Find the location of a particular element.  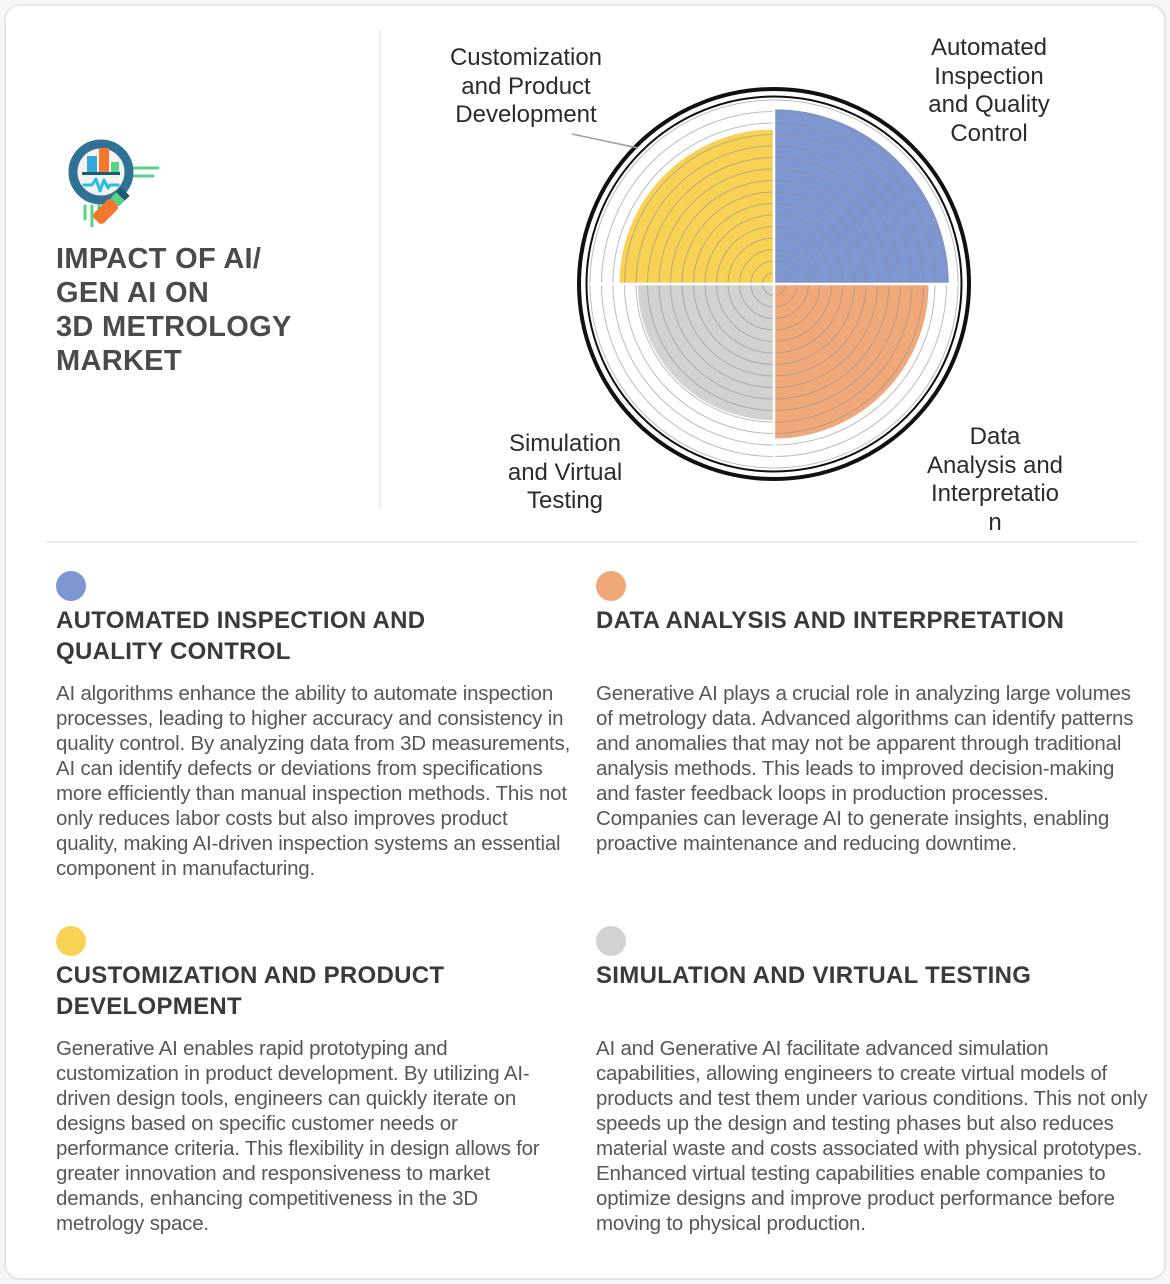

analytics-magnifier-icon is located at coordinates (114, 183).